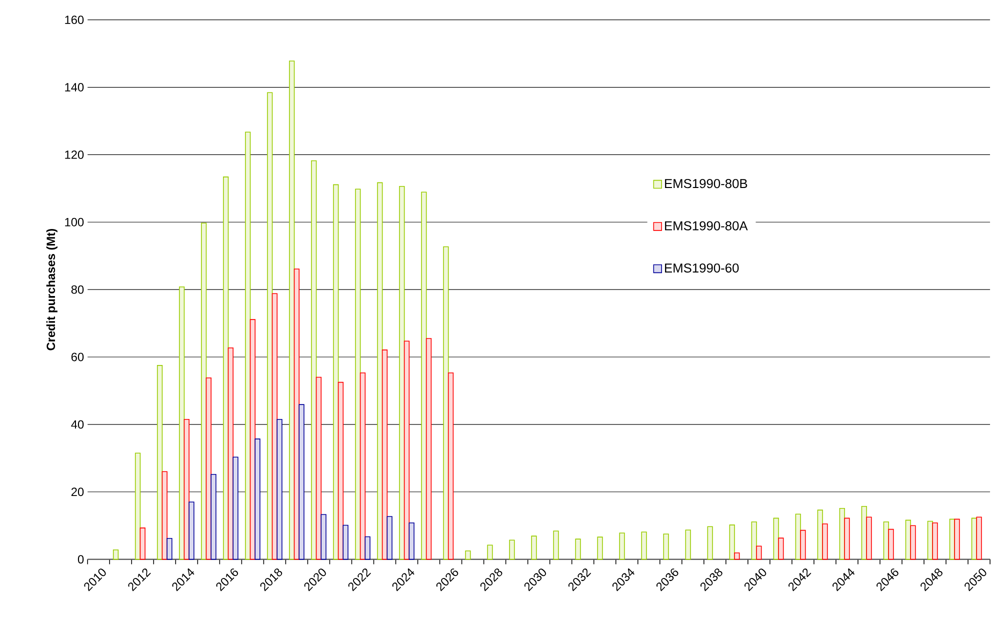  What do you see at coordinates (81, 559) in the screenshot?
I see `y-tick-label: 0` at bounding box center [81, 559].